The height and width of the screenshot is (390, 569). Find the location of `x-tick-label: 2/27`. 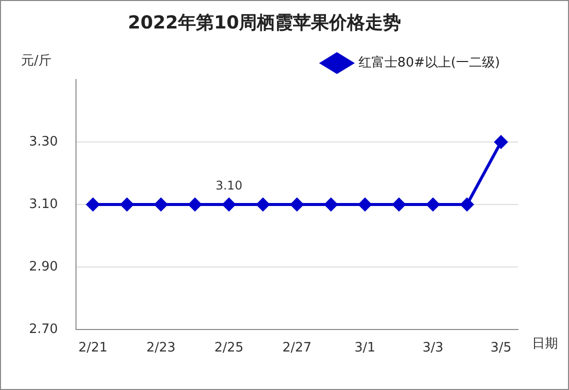

x-tick-label: 2/27 is located at coordinates (297, 348).